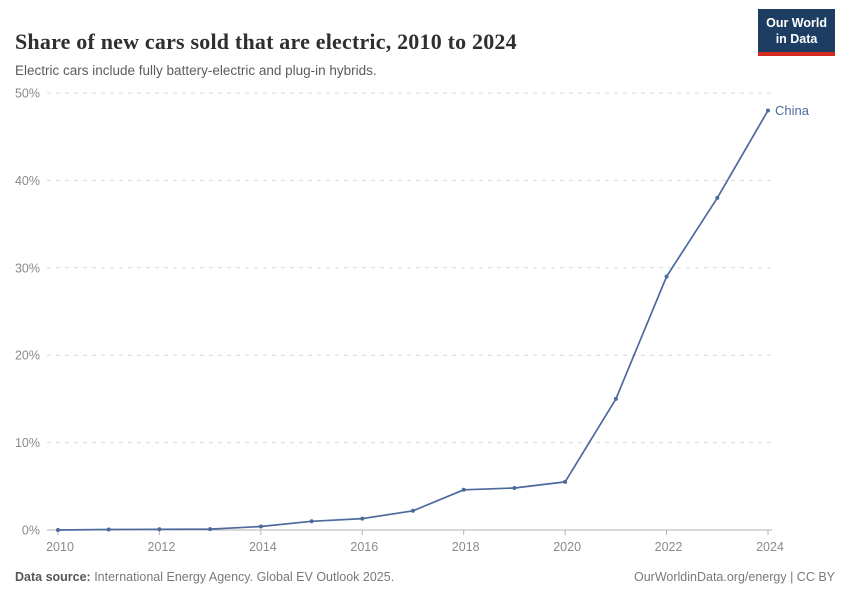 This screenshot has height=600, width=850. I want to click on owid-logo: Our World in Data, so click(796, 32).